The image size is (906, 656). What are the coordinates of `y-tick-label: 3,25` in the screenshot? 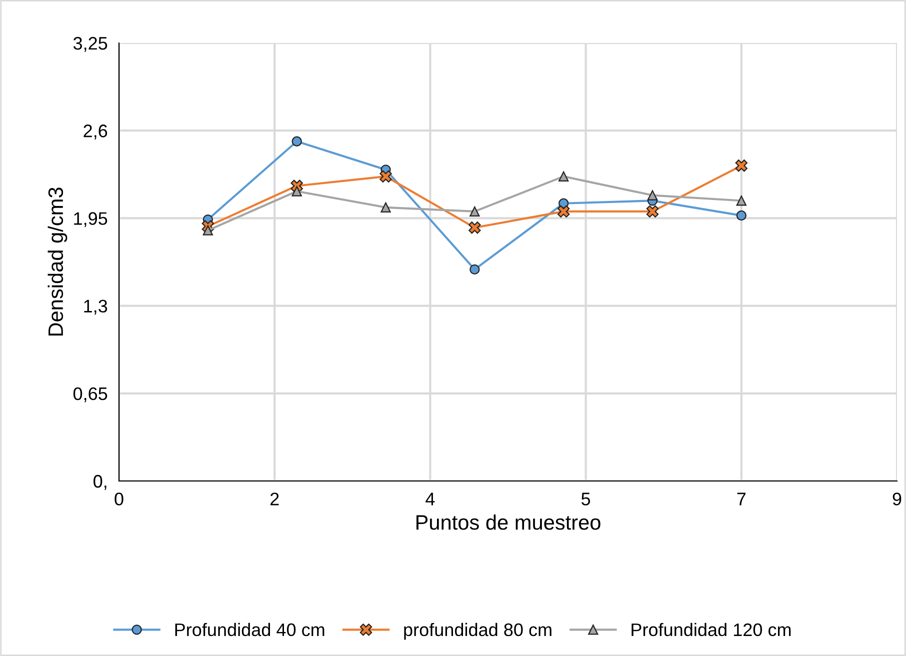 It's located at (90, 44).